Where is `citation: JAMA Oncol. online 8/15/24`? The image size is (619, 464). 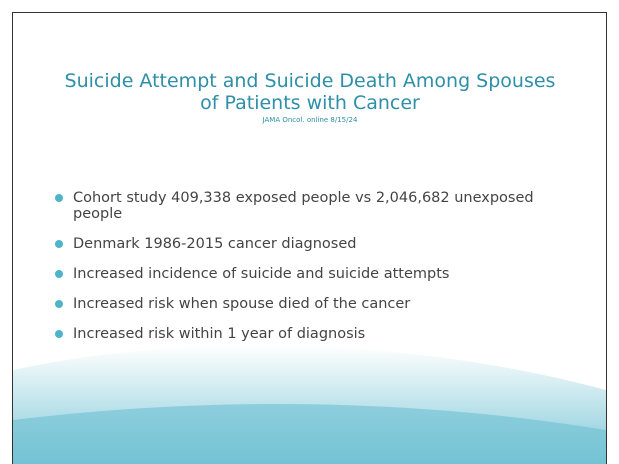
citation: JAMA Oncol. online 8/15/24 is located at coordinates (310, 120).